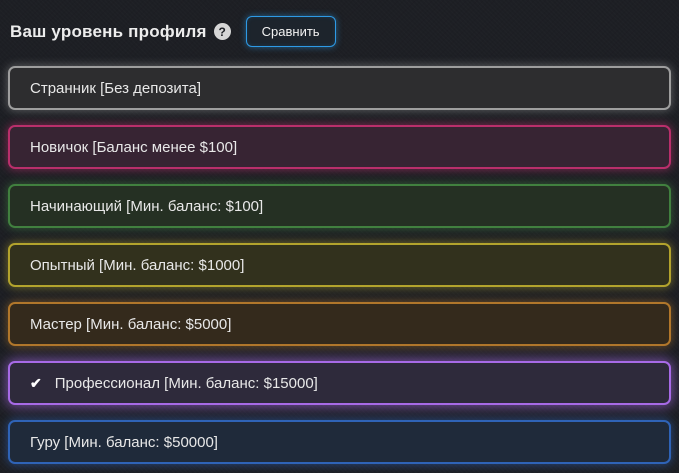 The image size is (679, 473). I want to click on level-label: Мастер [Мин. баланс: $5000], so click(131, 324).